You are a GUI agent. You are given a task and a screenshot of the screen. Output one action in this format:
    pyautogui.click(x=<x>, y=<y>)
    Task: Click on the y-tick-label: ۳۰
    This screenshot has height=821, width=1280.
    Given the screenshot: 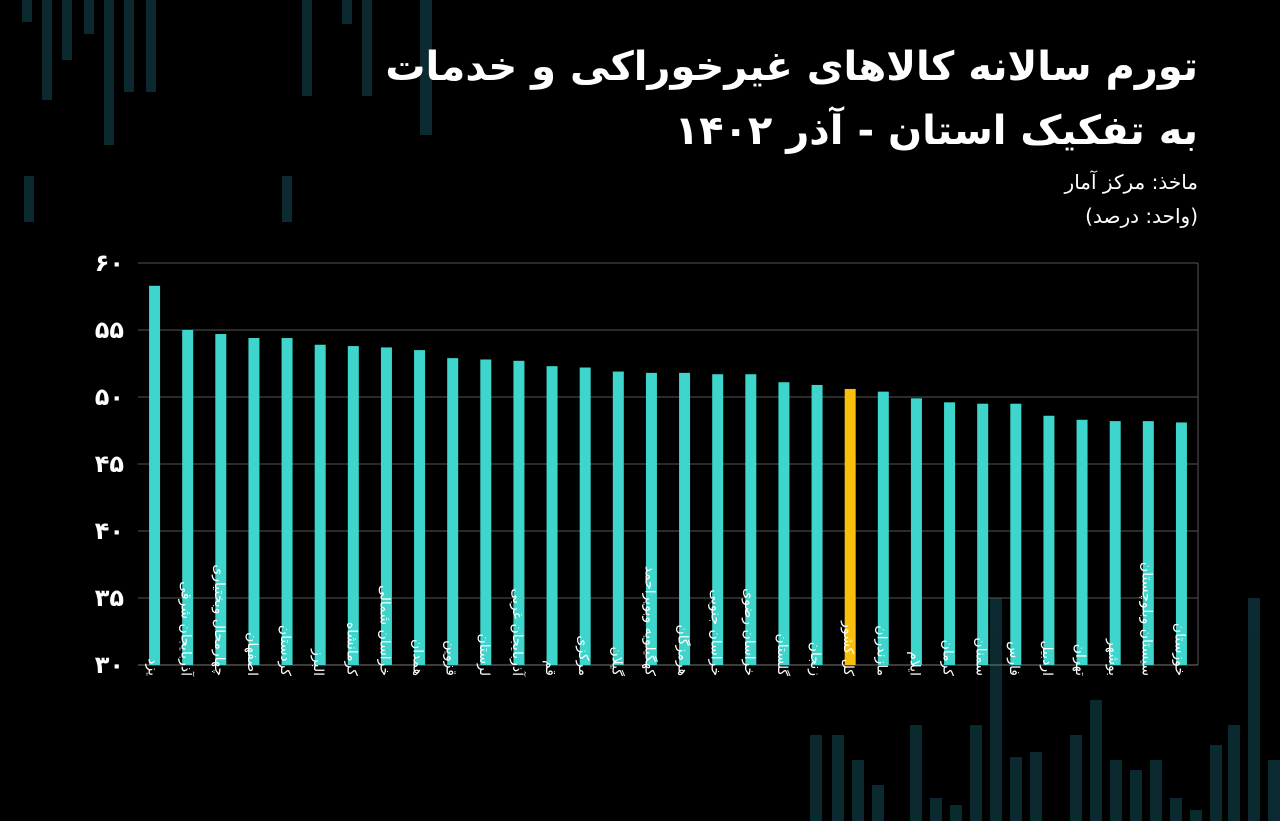 What is the action you would take?
    pyautogui.click(x=109, y=665)
    